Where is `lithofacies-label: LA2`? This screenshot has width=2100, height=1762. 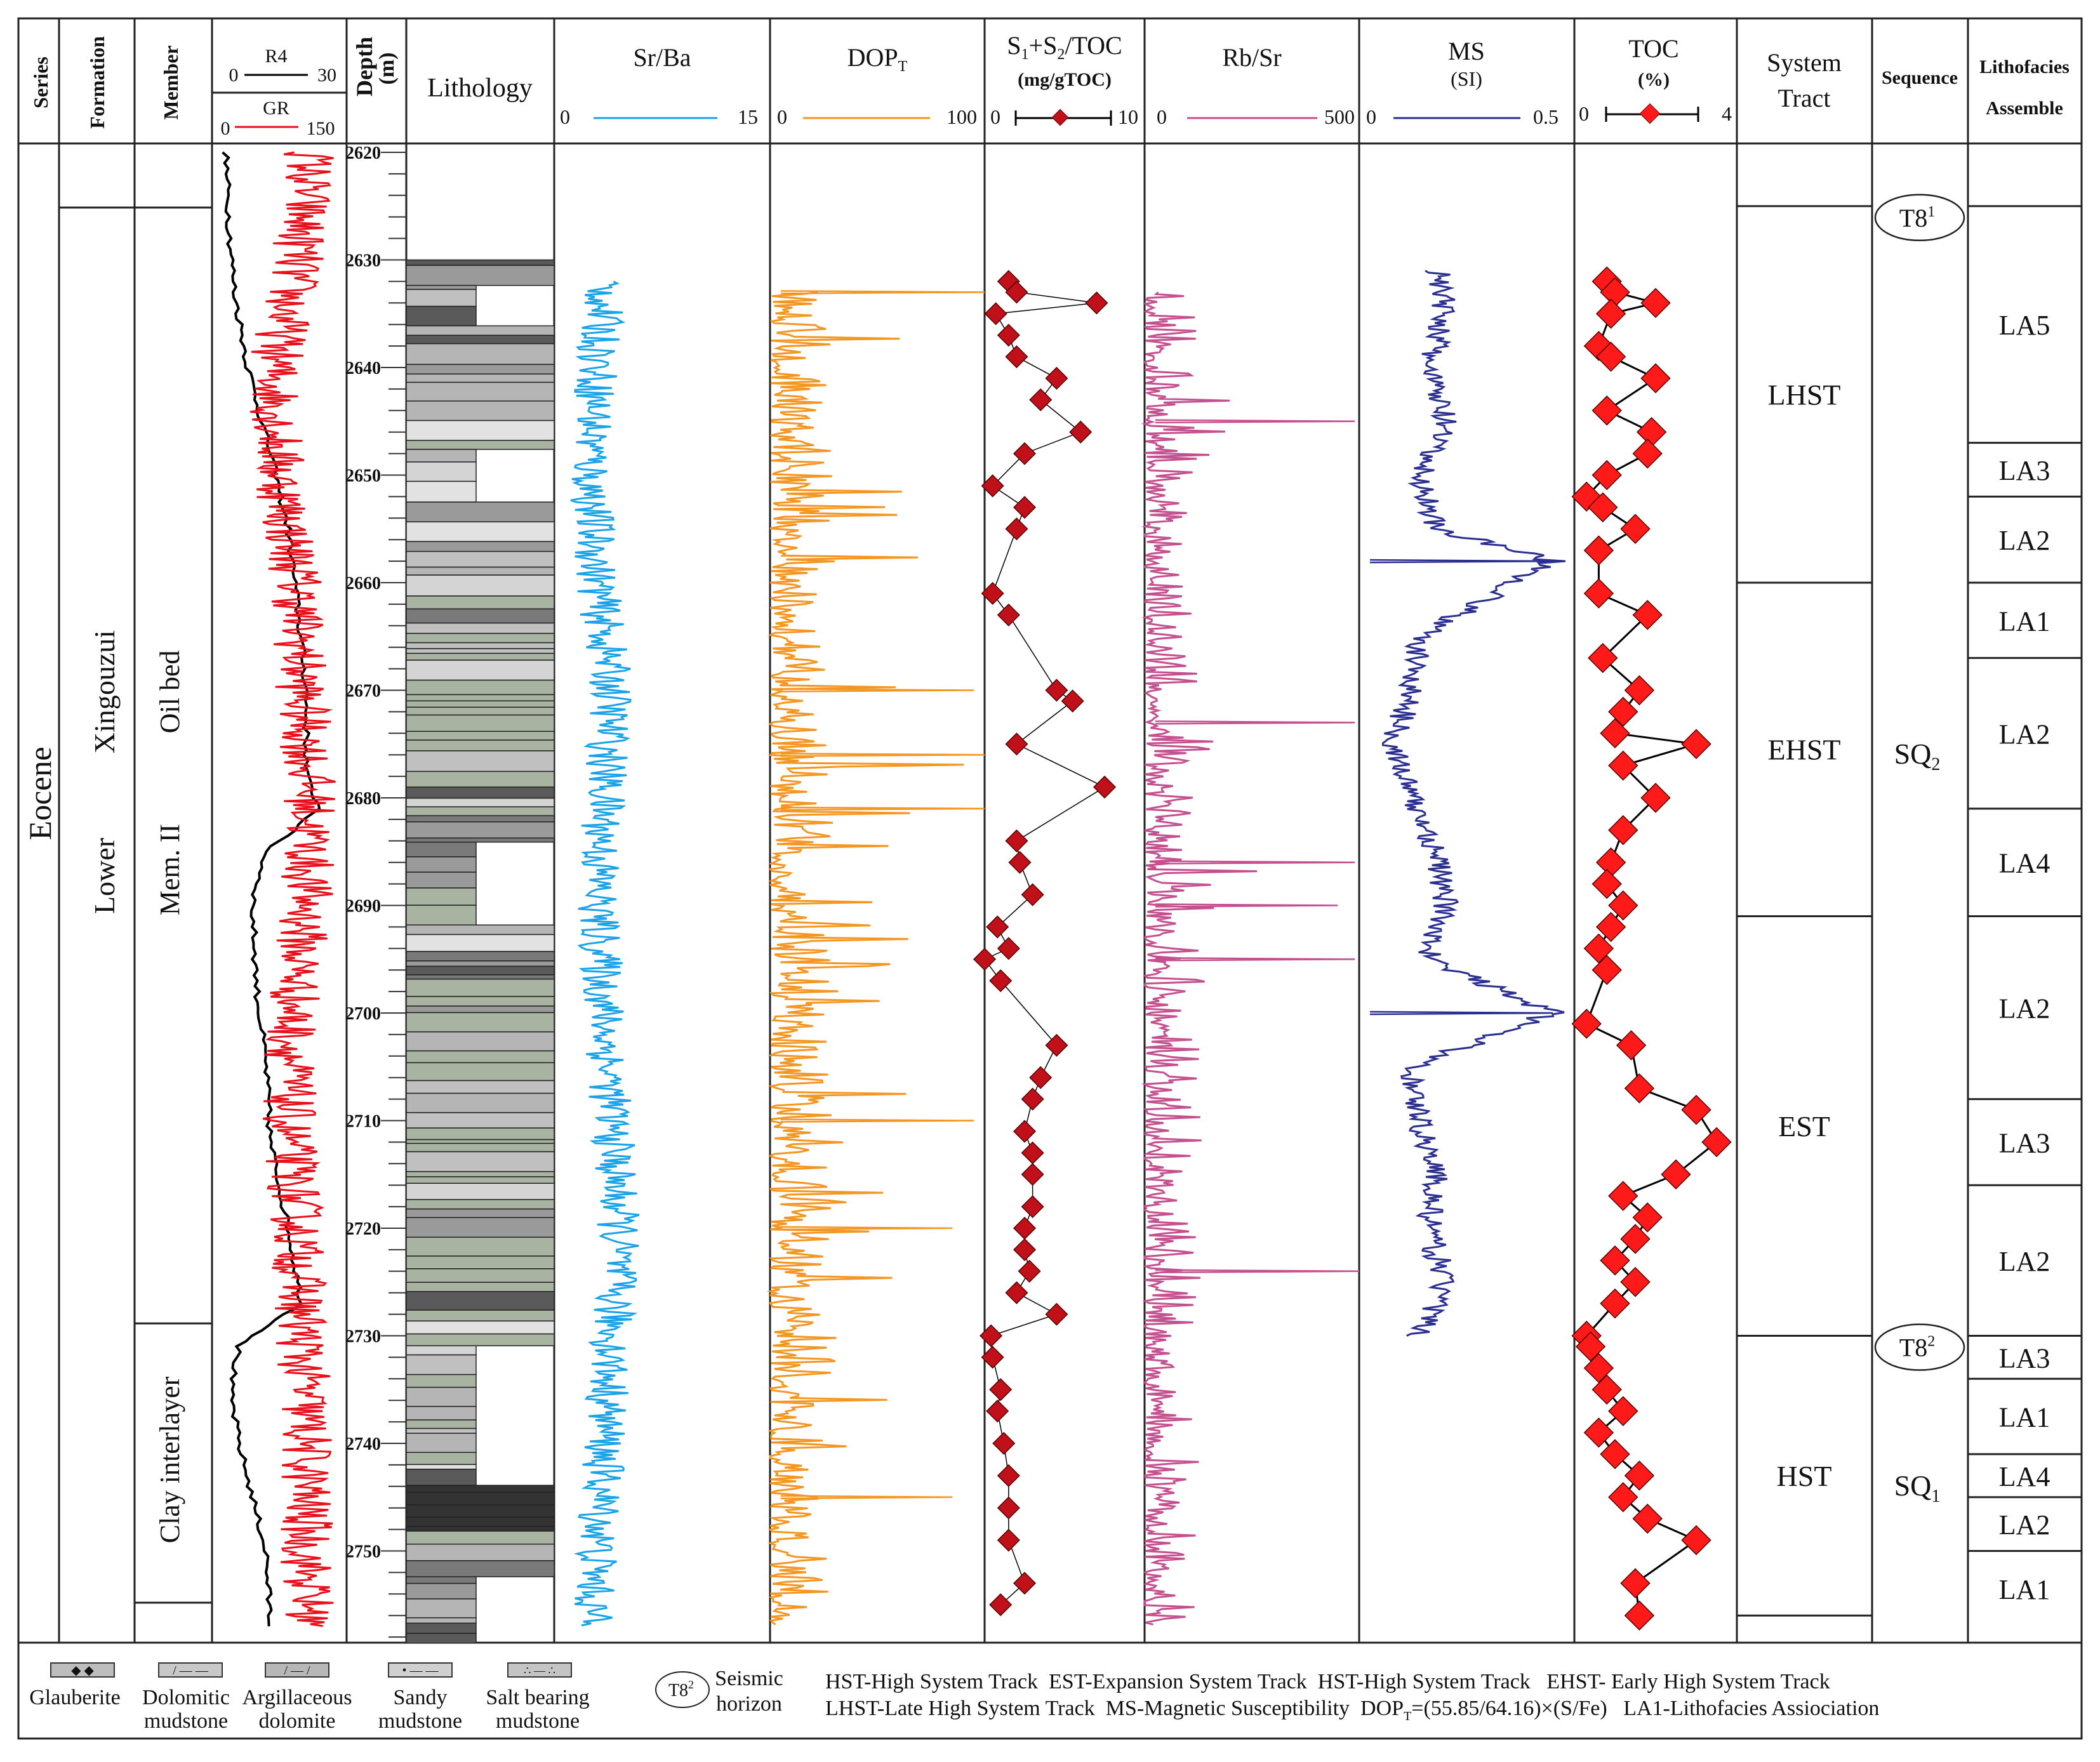 lithofacies-label: LA2 is located at coordinates (2024, 1008).